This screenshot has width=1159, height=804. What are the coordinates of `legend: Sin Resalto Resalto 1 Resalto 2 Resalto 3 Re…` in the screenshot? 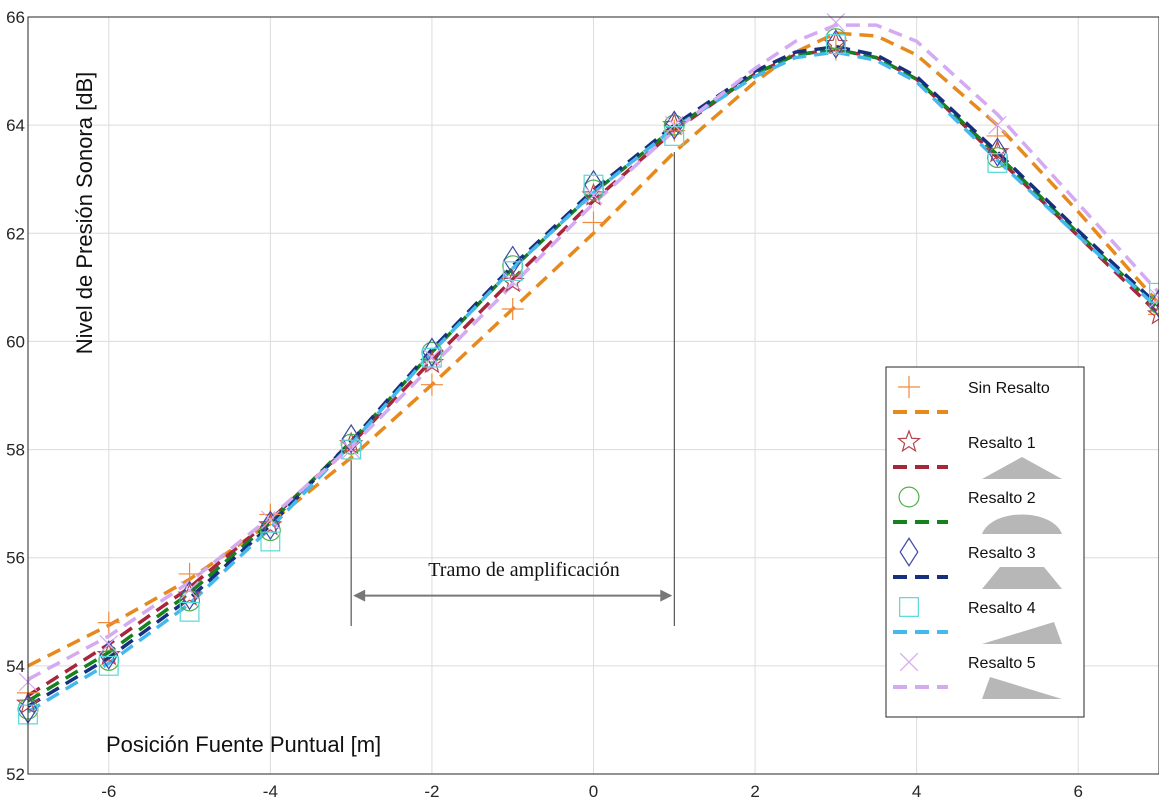 It's located at (985, 542).